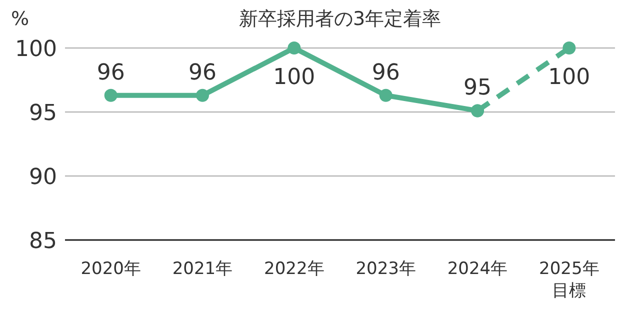 Image resolution: width=620 pixels, height=310 pixels. Describe the element at coordinates (43, 113) in the screenshot. I see `y-tick-label: 95` at that location.